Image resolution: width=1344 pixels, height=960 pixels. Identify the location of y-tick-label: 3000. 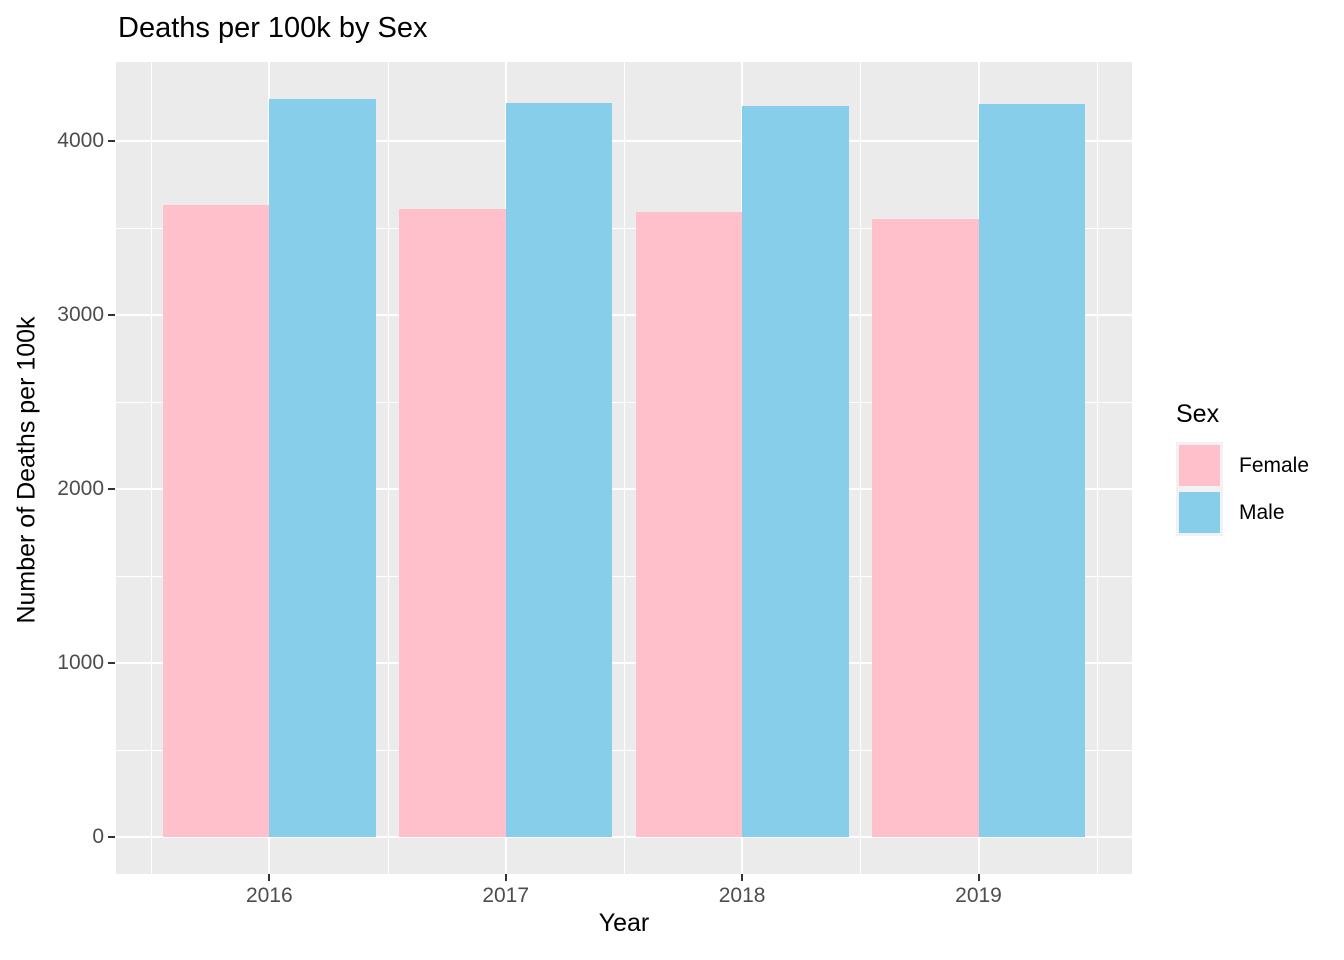
(80, 314).